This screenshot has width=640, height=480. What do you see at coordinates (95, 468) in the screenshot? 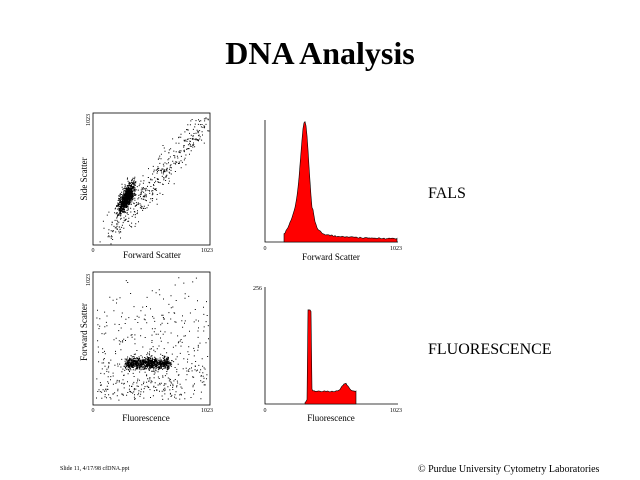
I see `footer-left: Slide 11, 4/17/98 cfDNA.ppt` at bounding box center [95, 468].